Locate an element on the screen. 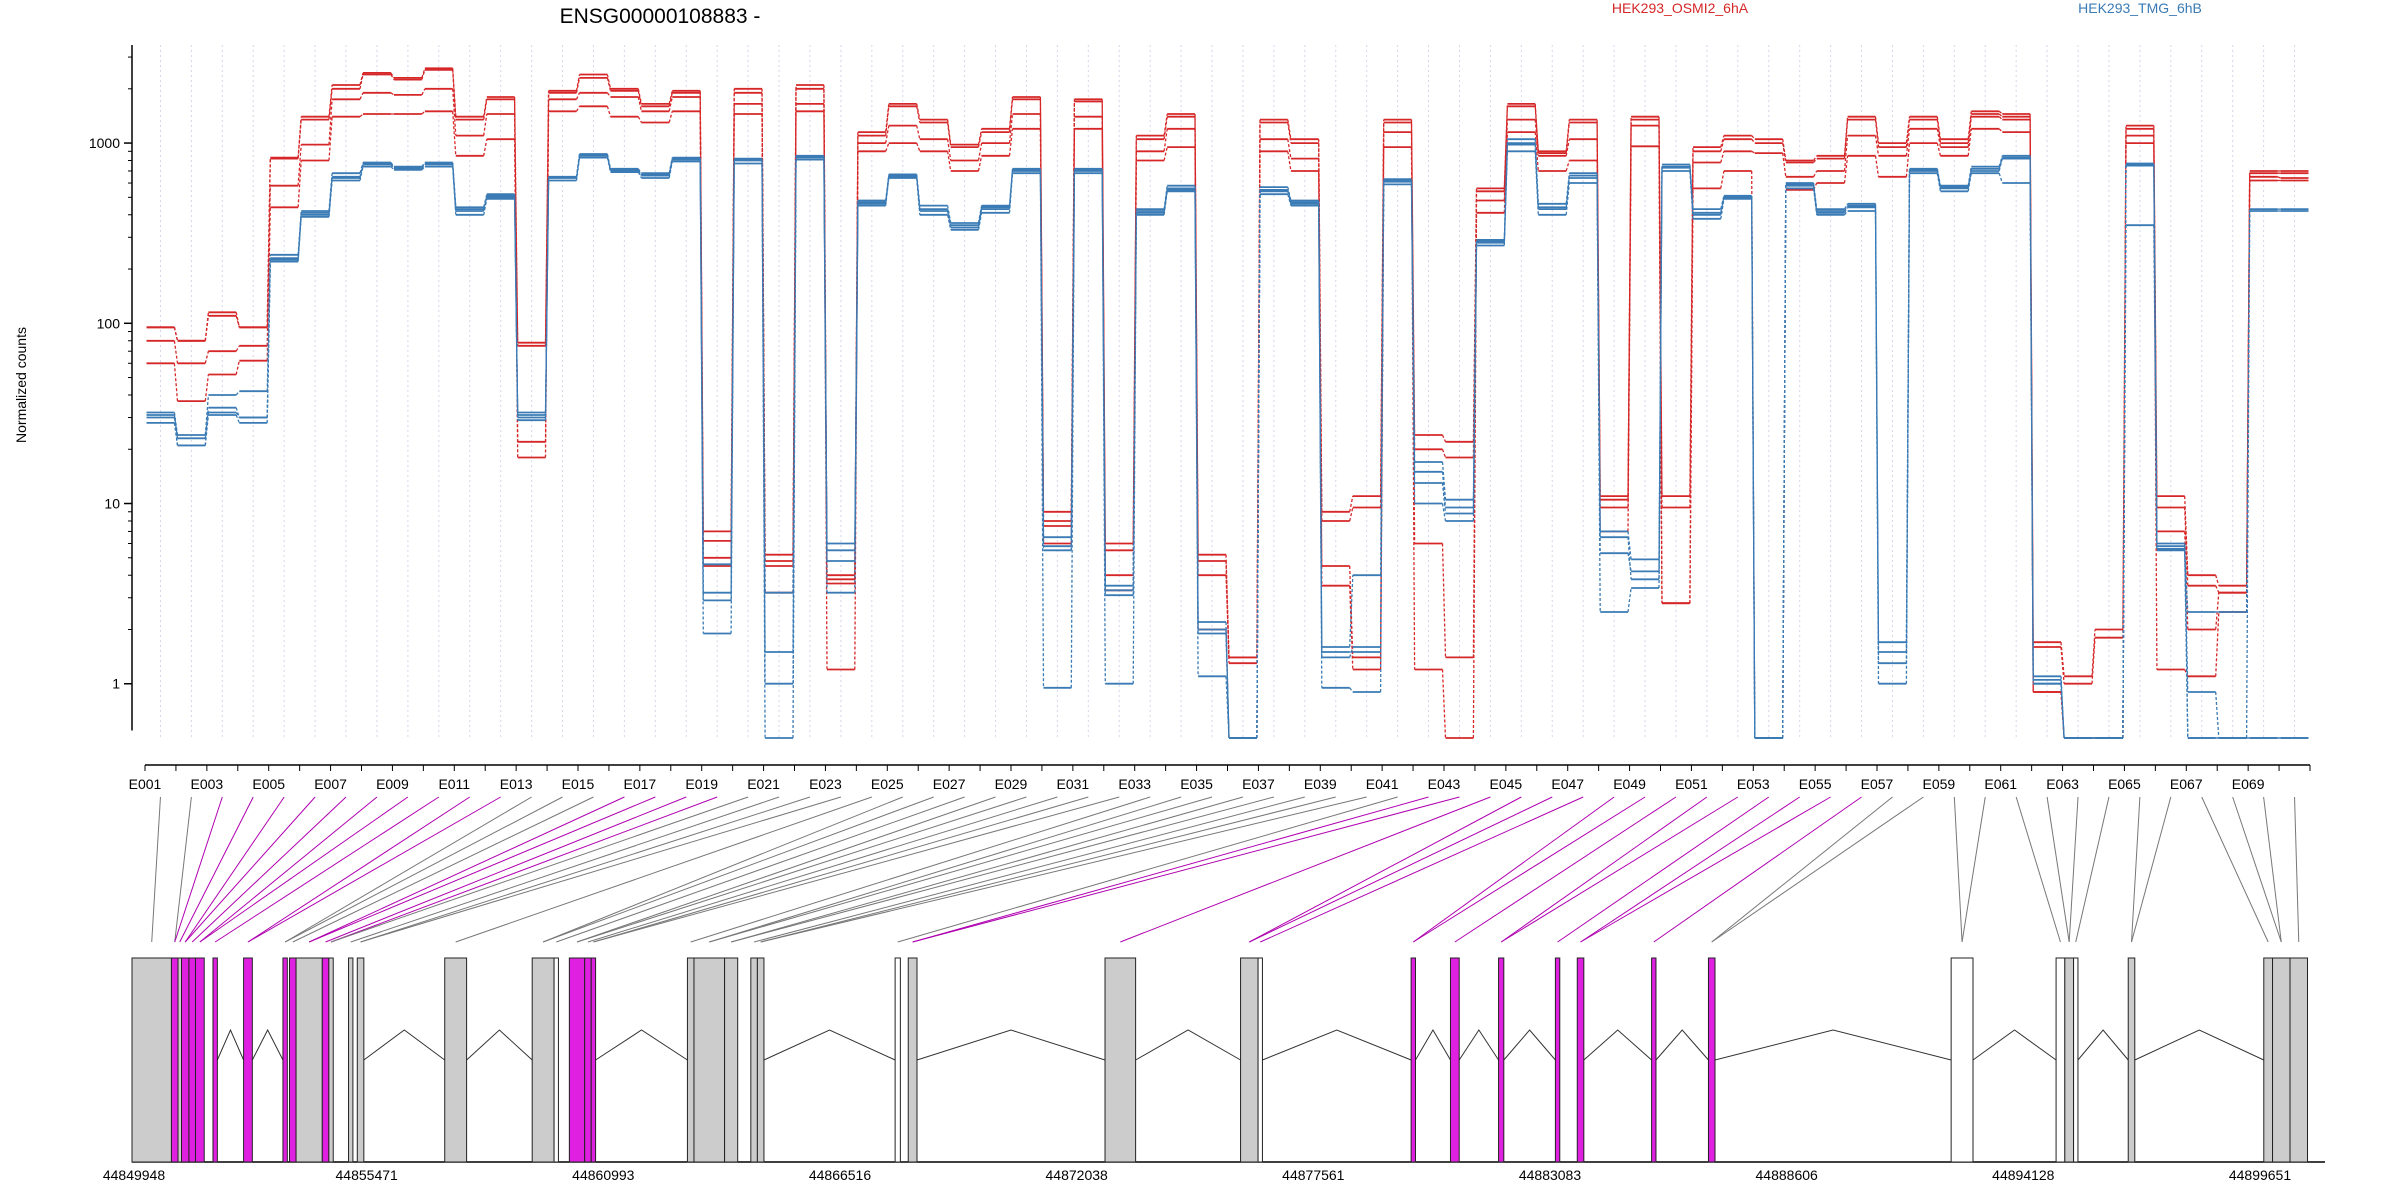 This screenshot has height=1200, width=2400. chart-title: ENSG00000108883 - is located at coordinates (660, 16).